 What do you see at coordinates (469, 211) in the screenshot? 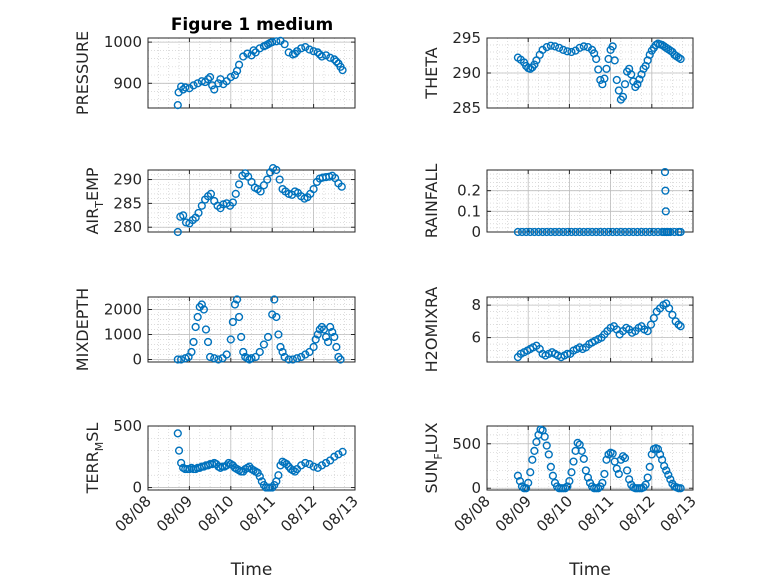
I see `y-tick-label: 0.1` at bounding box center [469, 211].